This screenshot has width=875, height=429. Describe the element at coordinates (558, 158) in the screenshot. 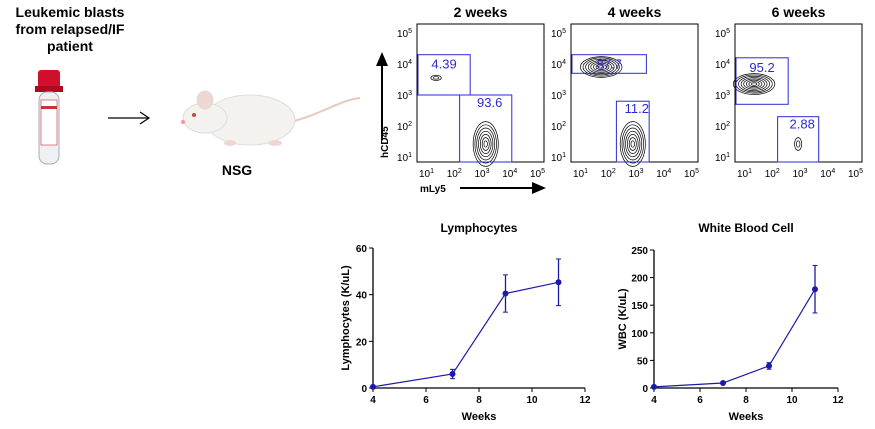

I see `y-tick-label: 101` at that location.